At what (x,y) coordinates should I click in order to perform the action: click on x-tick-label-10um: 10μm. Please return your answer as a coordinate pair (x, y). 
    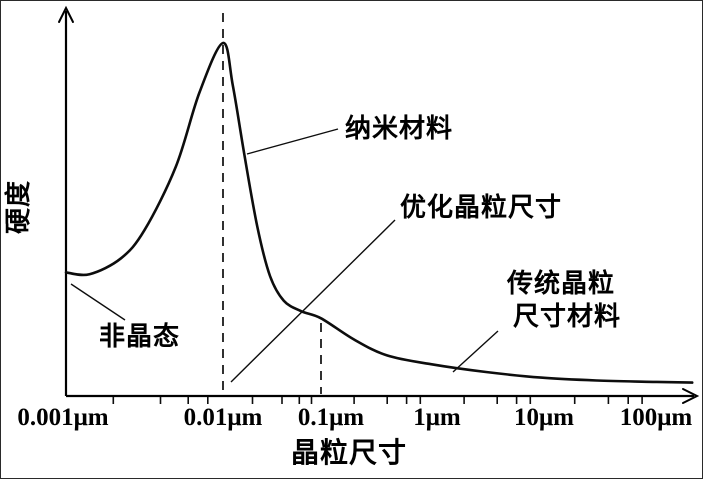
    Looking at the image, I should click on (544, 417).